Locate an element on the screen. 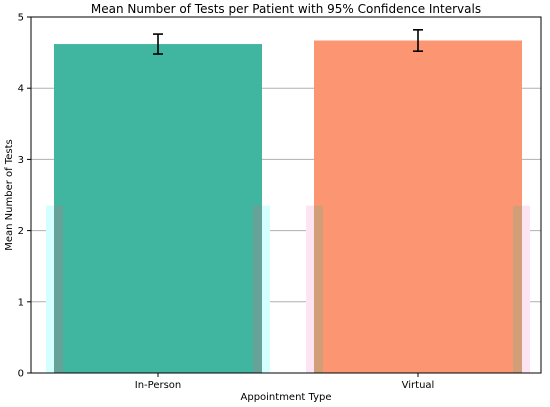  x-axis-ticks: In-Person Virtual is located at coordinates (285, 382).